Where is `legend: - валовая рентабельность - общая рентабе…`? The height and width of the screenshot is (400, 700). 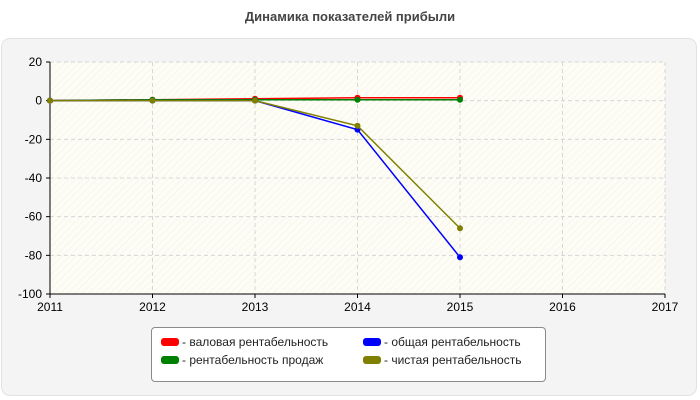
legend: - валовая рентабельность - общая рентабе… is located at coordinates (348, 354).